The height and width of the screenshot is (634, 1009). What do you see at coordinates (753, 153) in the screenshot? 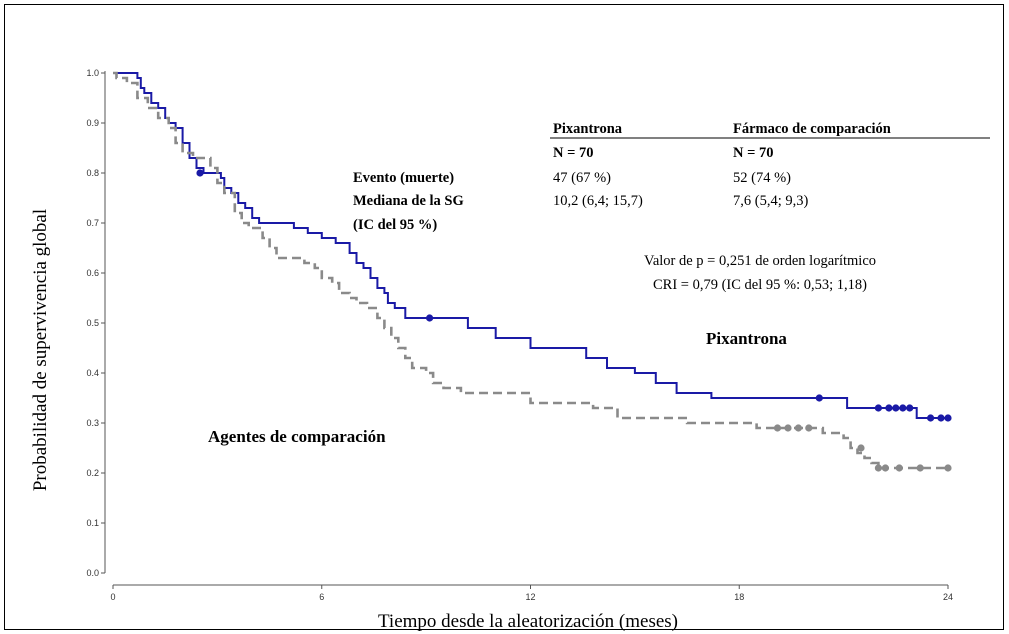
I see `table-n-comparacion: N = 70` at bounding box center [753, 153].